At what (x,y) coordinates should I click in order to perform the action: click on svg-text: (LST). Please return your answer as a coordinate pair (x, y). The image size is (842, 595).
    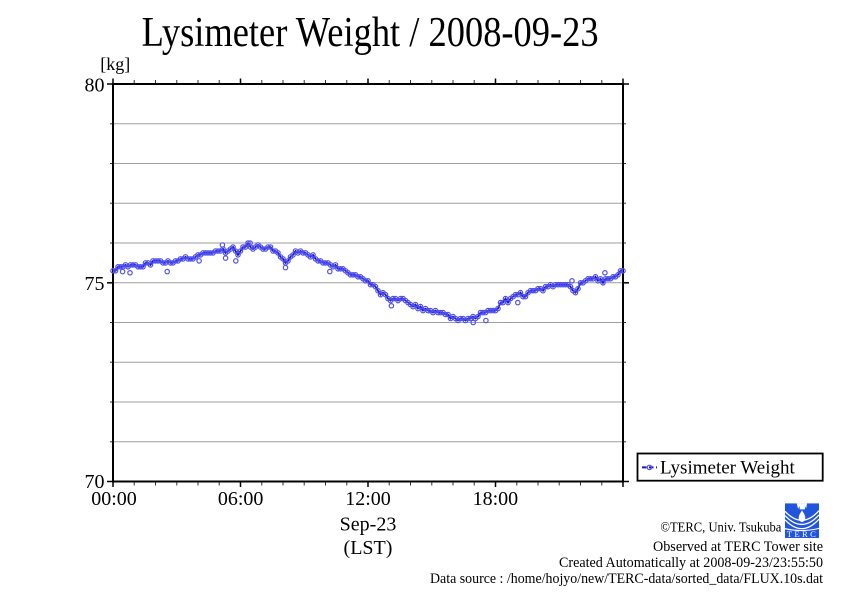
    Looking at the image, I should click on (368, 548).